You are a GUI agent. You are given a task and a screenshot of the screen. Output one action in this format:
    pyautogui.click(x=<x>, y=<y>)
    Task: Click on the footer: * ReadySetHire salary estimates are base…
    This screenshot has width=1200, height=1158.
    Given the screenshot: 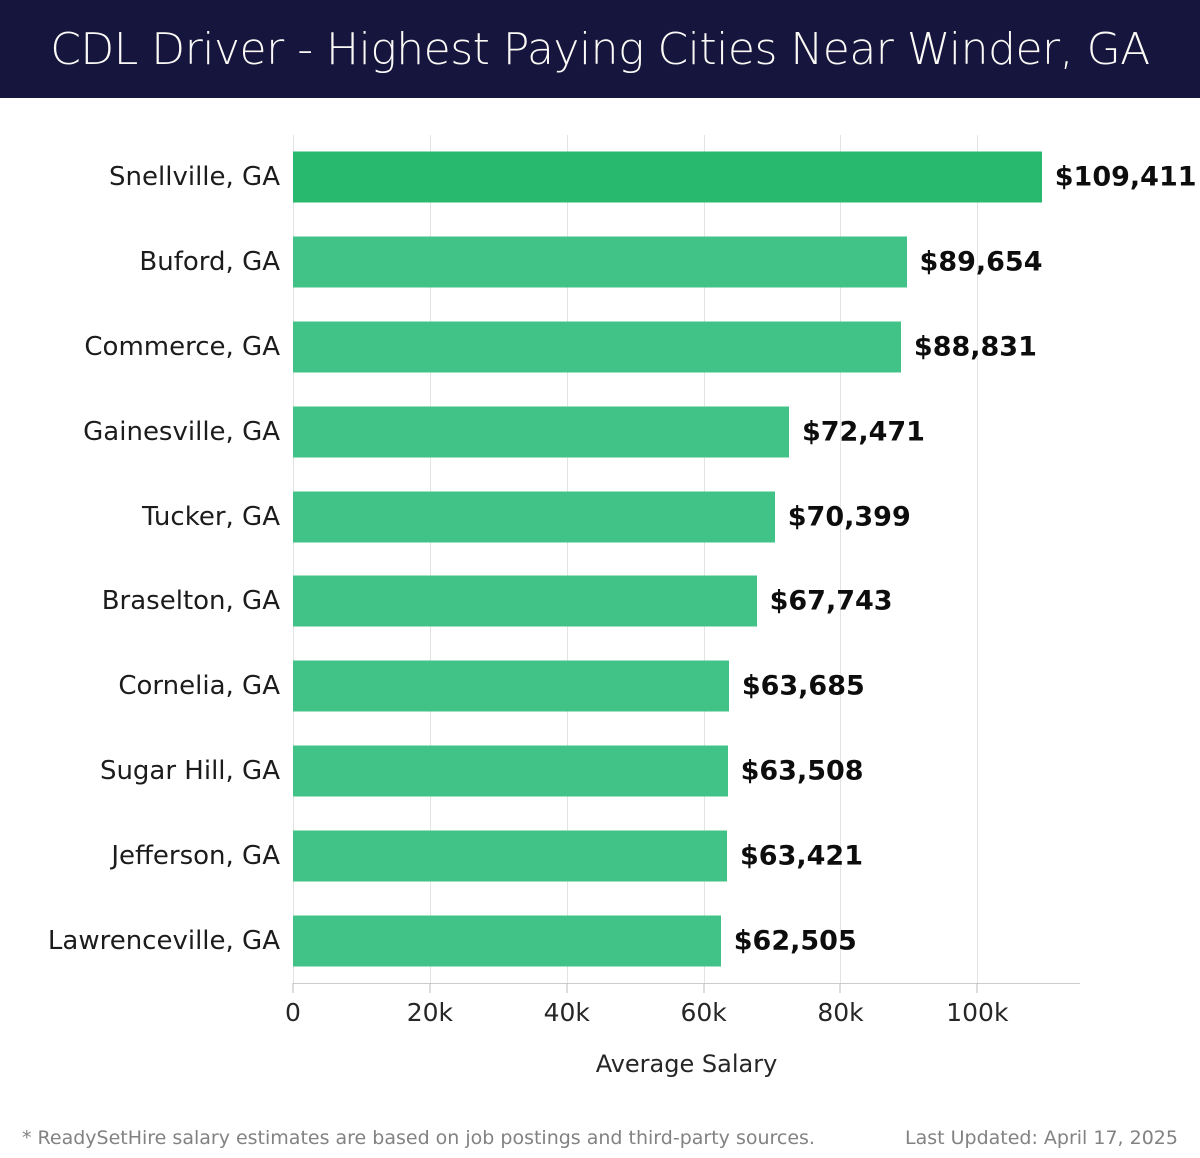 What is the action you would take?
    pyautogui.click(x=600, y=1138)
    